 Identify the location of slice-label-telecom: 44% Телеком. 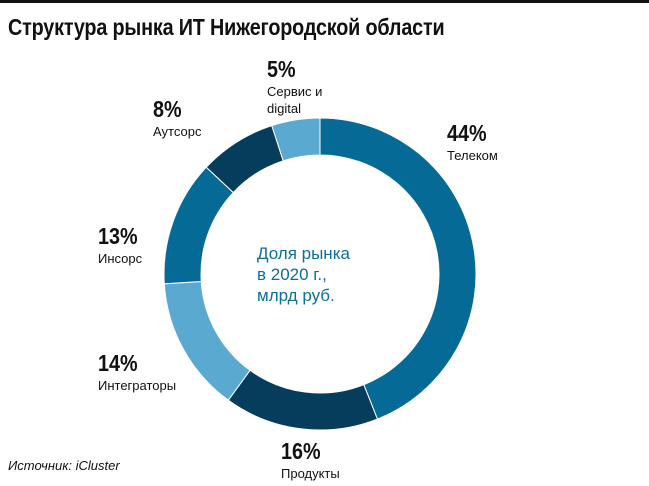
(472, 143).